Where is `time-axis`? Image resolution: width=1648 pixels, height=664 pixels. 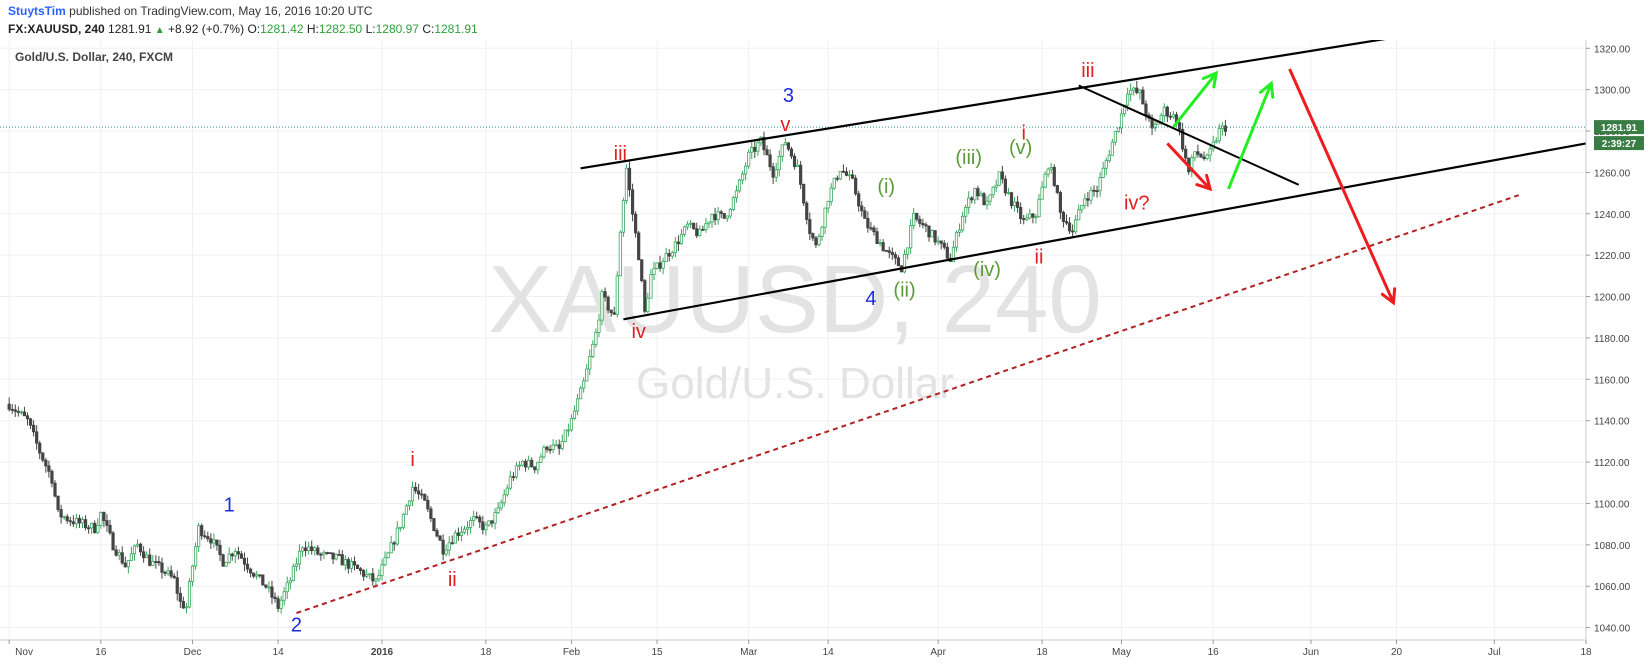 time-axis is located at coordinates (824, 652).